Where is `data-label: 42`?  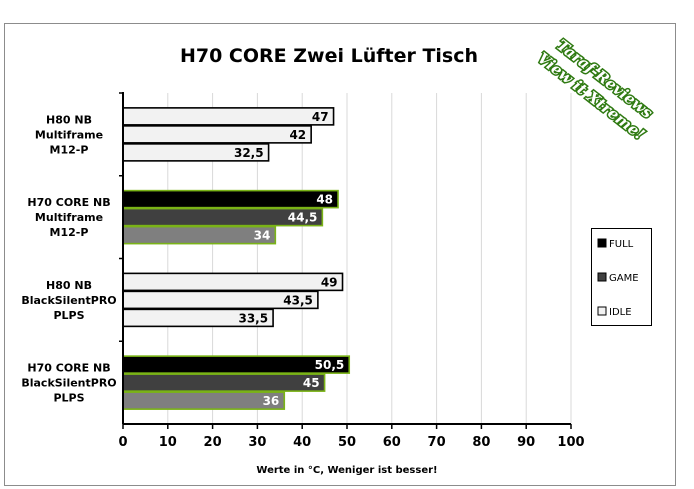 data-label: 42 is located at coordinates (297, 135).